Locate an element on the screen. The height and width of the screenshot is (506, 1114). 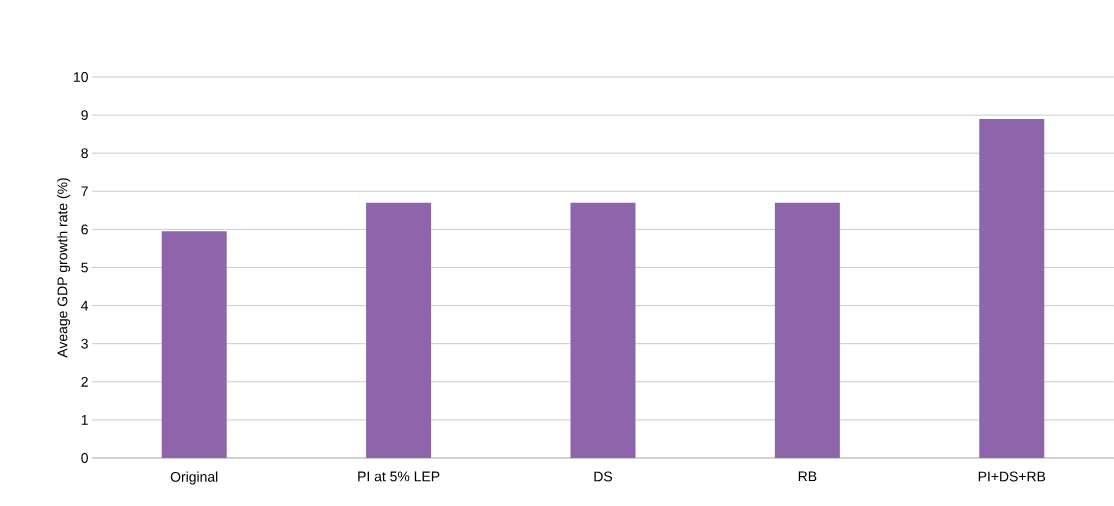
x-tick-label: DS is located at coordinates (603, 476).